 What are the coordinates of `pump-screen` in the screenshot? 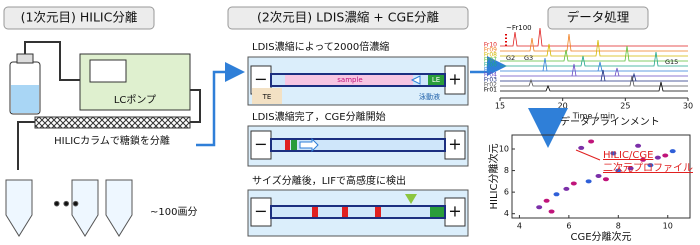 It's located at (108, 71).